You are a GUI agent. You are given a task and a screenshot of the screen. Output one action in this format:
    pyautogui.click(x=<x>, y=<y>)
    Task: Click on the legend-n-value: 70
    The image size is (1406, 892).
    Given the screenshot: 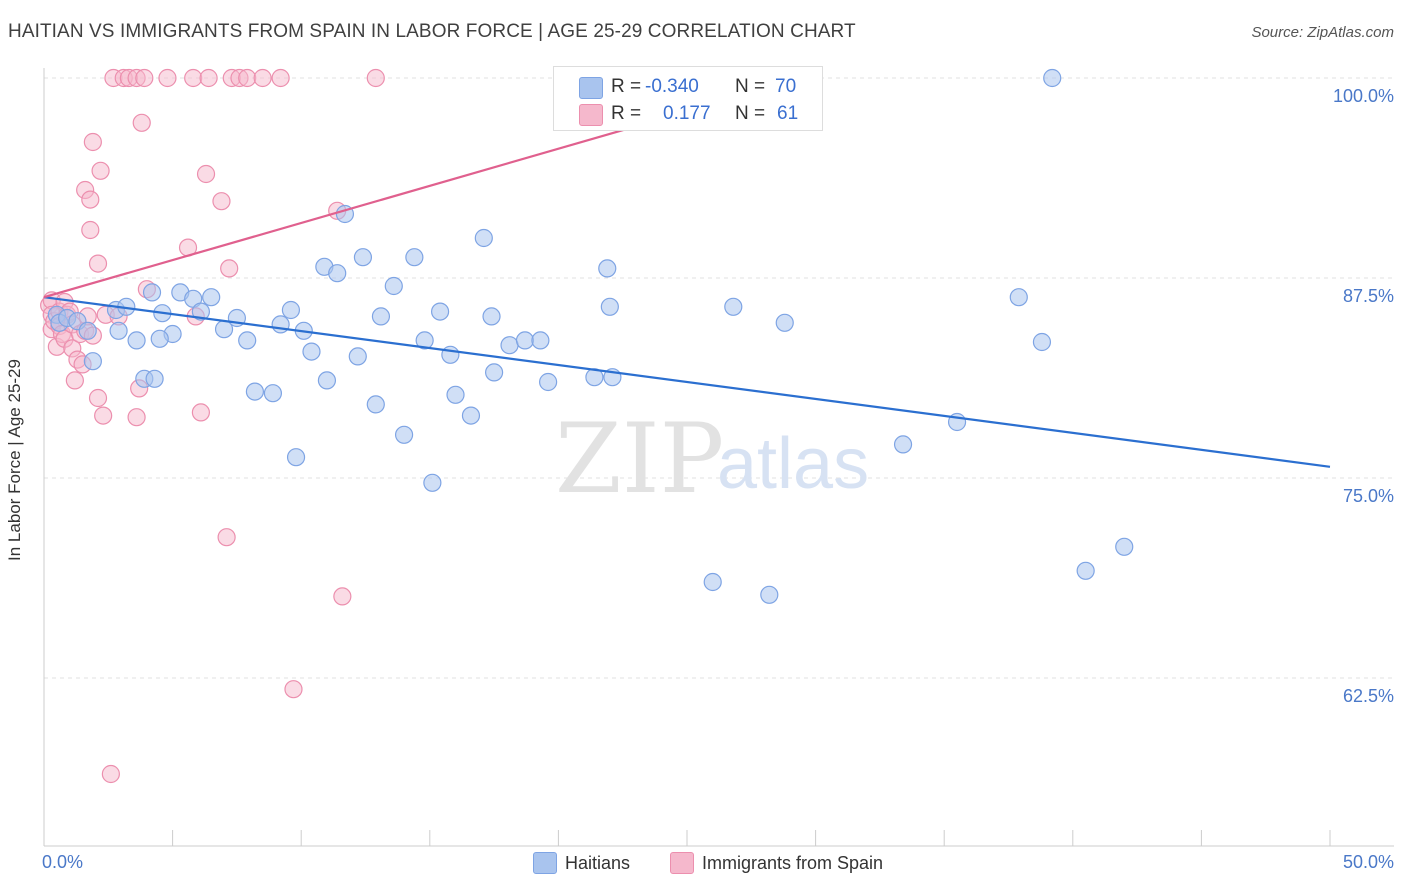 What is the action you would take?
    pyautogui.click(x=786, y=86)
    